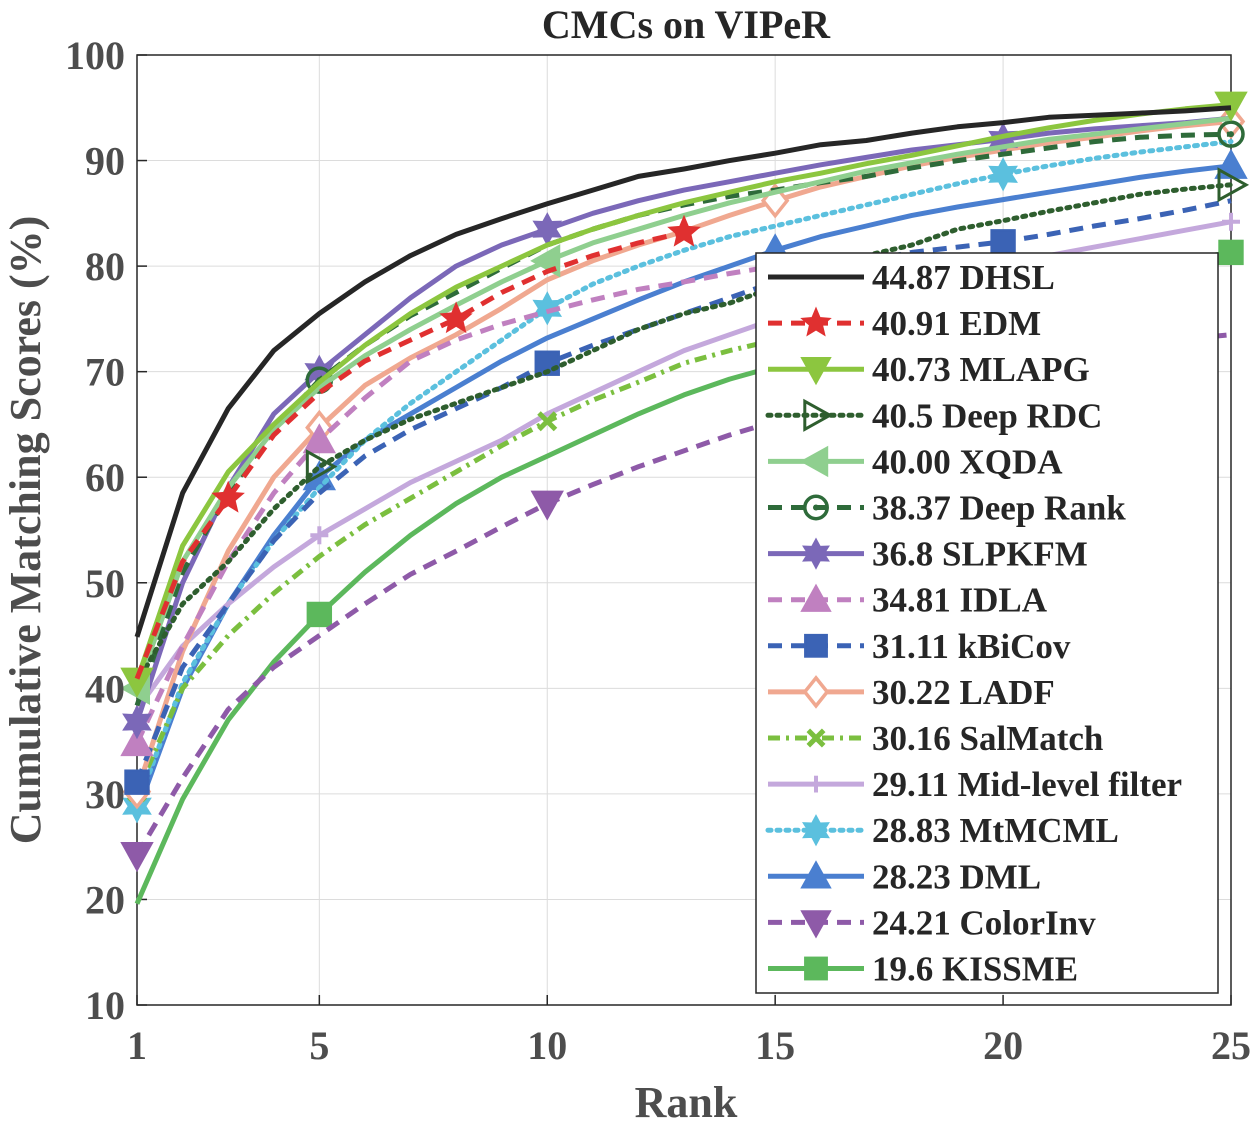  What do you see at coordinates (987, 415) in the screenshot?
I see `legend-label: 40.5 Deep RDC` at bounding box center [987, 415].